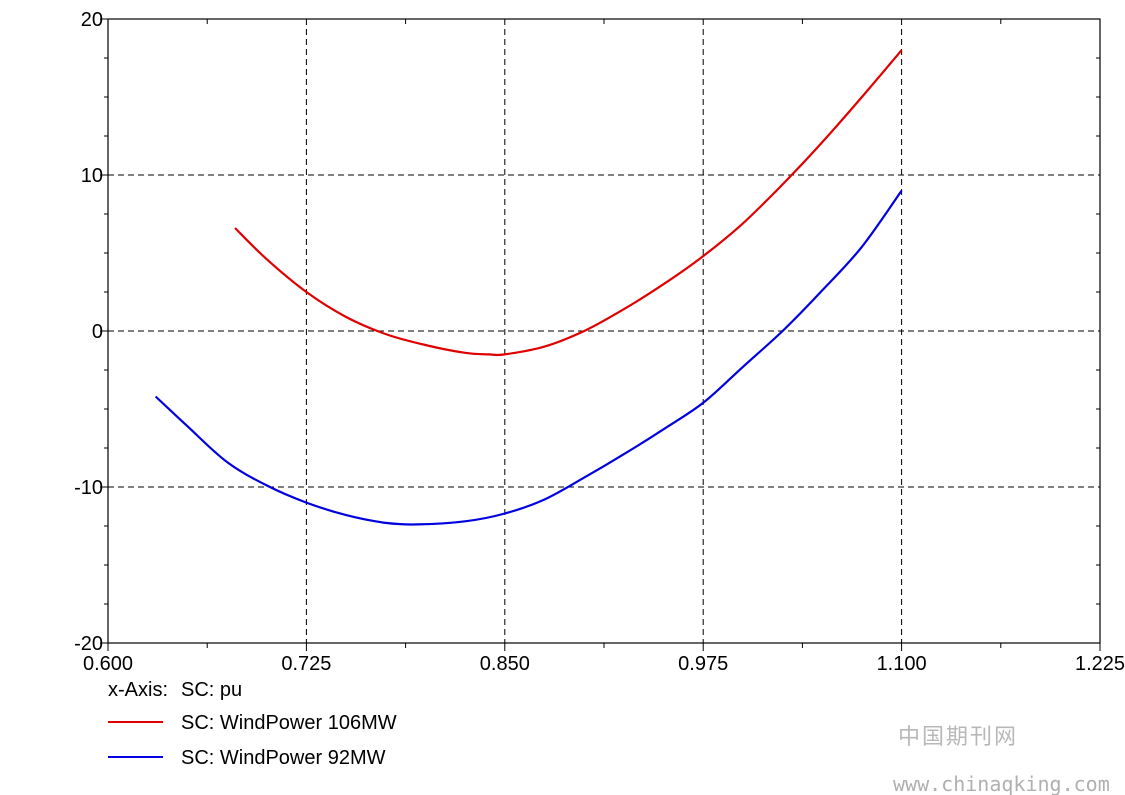 The image size is (1125, 795). What do you see at coordinates (703, 664) in the screenshot?
I see `x-tick-label: 0.975` at bounding box center [703, 664].